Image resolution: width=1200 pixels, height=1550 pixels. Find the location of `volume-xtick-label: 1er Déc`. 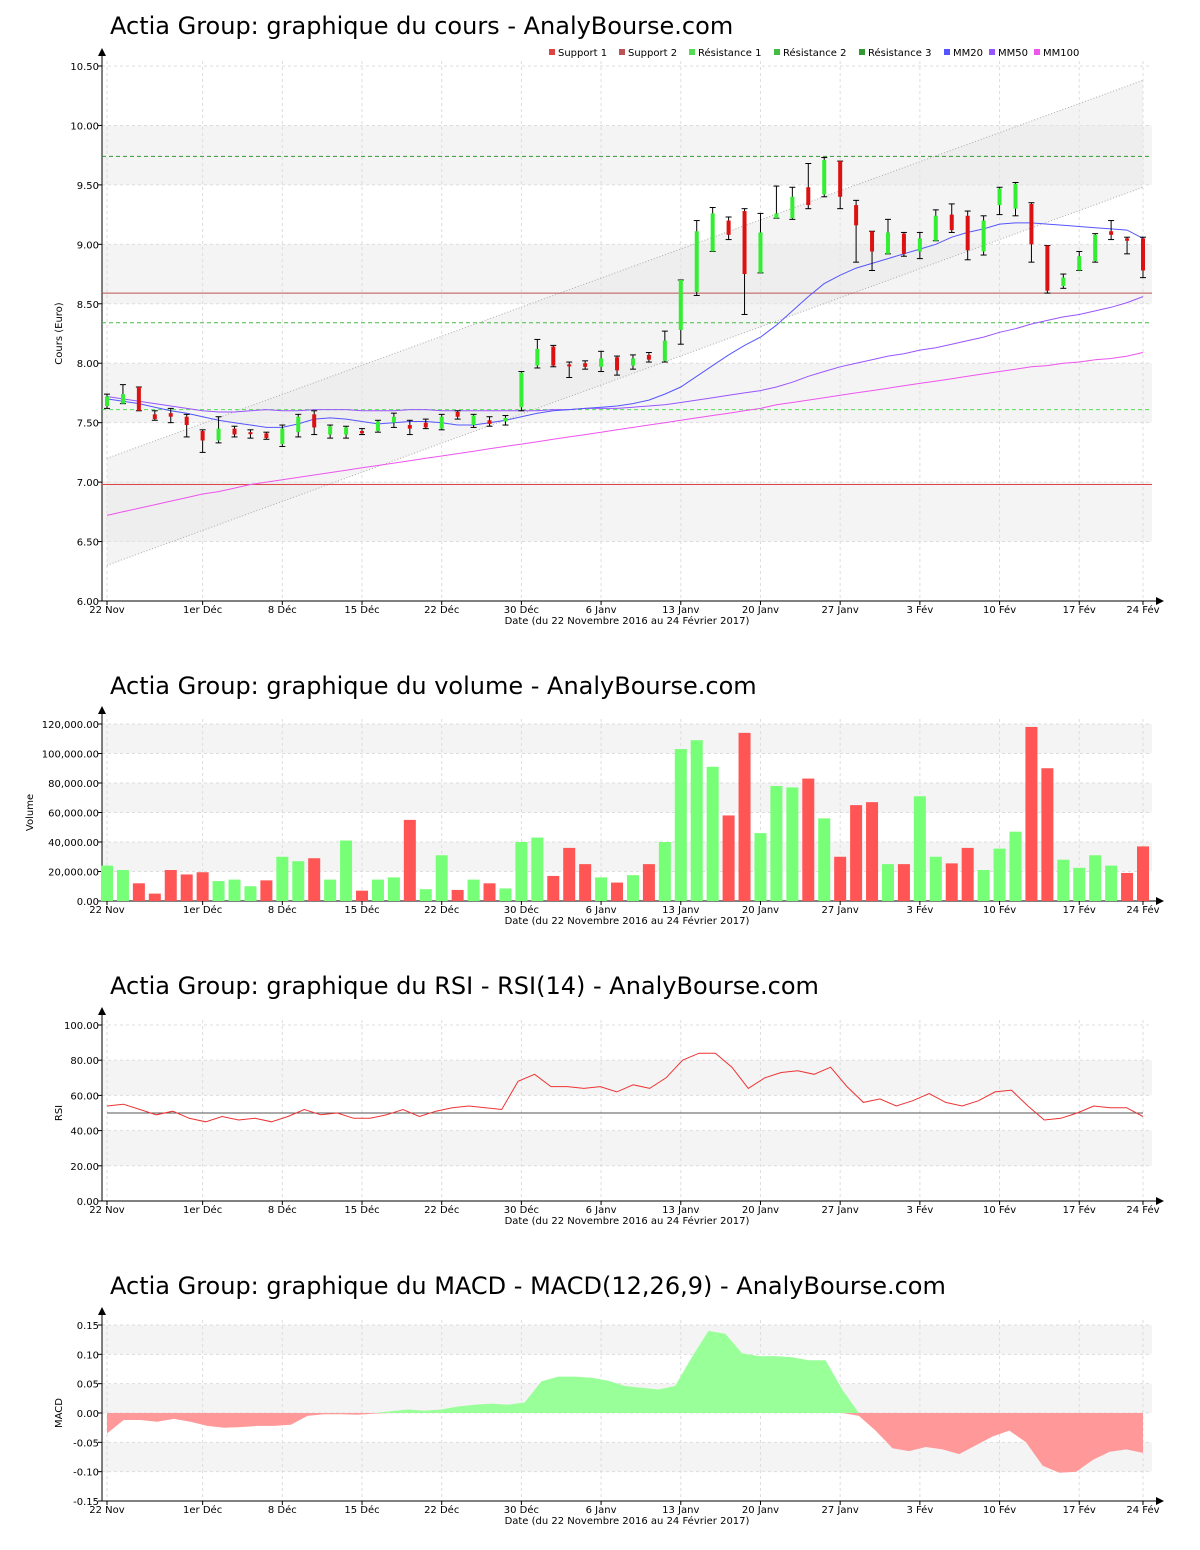

volume-xtick-label: 1er Déc is located at coordinates (202, 910).